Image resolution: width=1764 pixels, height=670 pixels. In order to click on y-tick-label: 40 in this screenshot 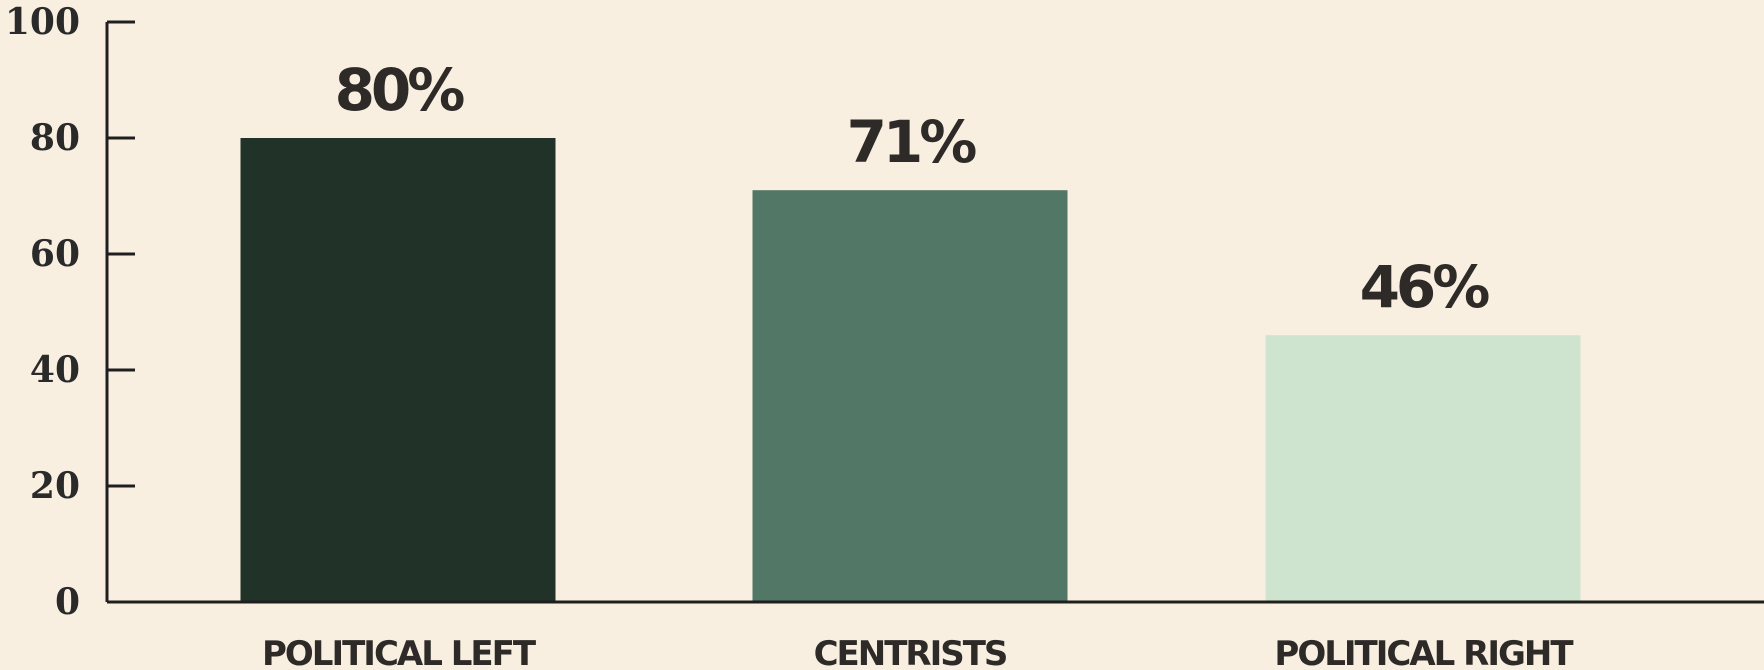, I will do `click(55, 370)`.